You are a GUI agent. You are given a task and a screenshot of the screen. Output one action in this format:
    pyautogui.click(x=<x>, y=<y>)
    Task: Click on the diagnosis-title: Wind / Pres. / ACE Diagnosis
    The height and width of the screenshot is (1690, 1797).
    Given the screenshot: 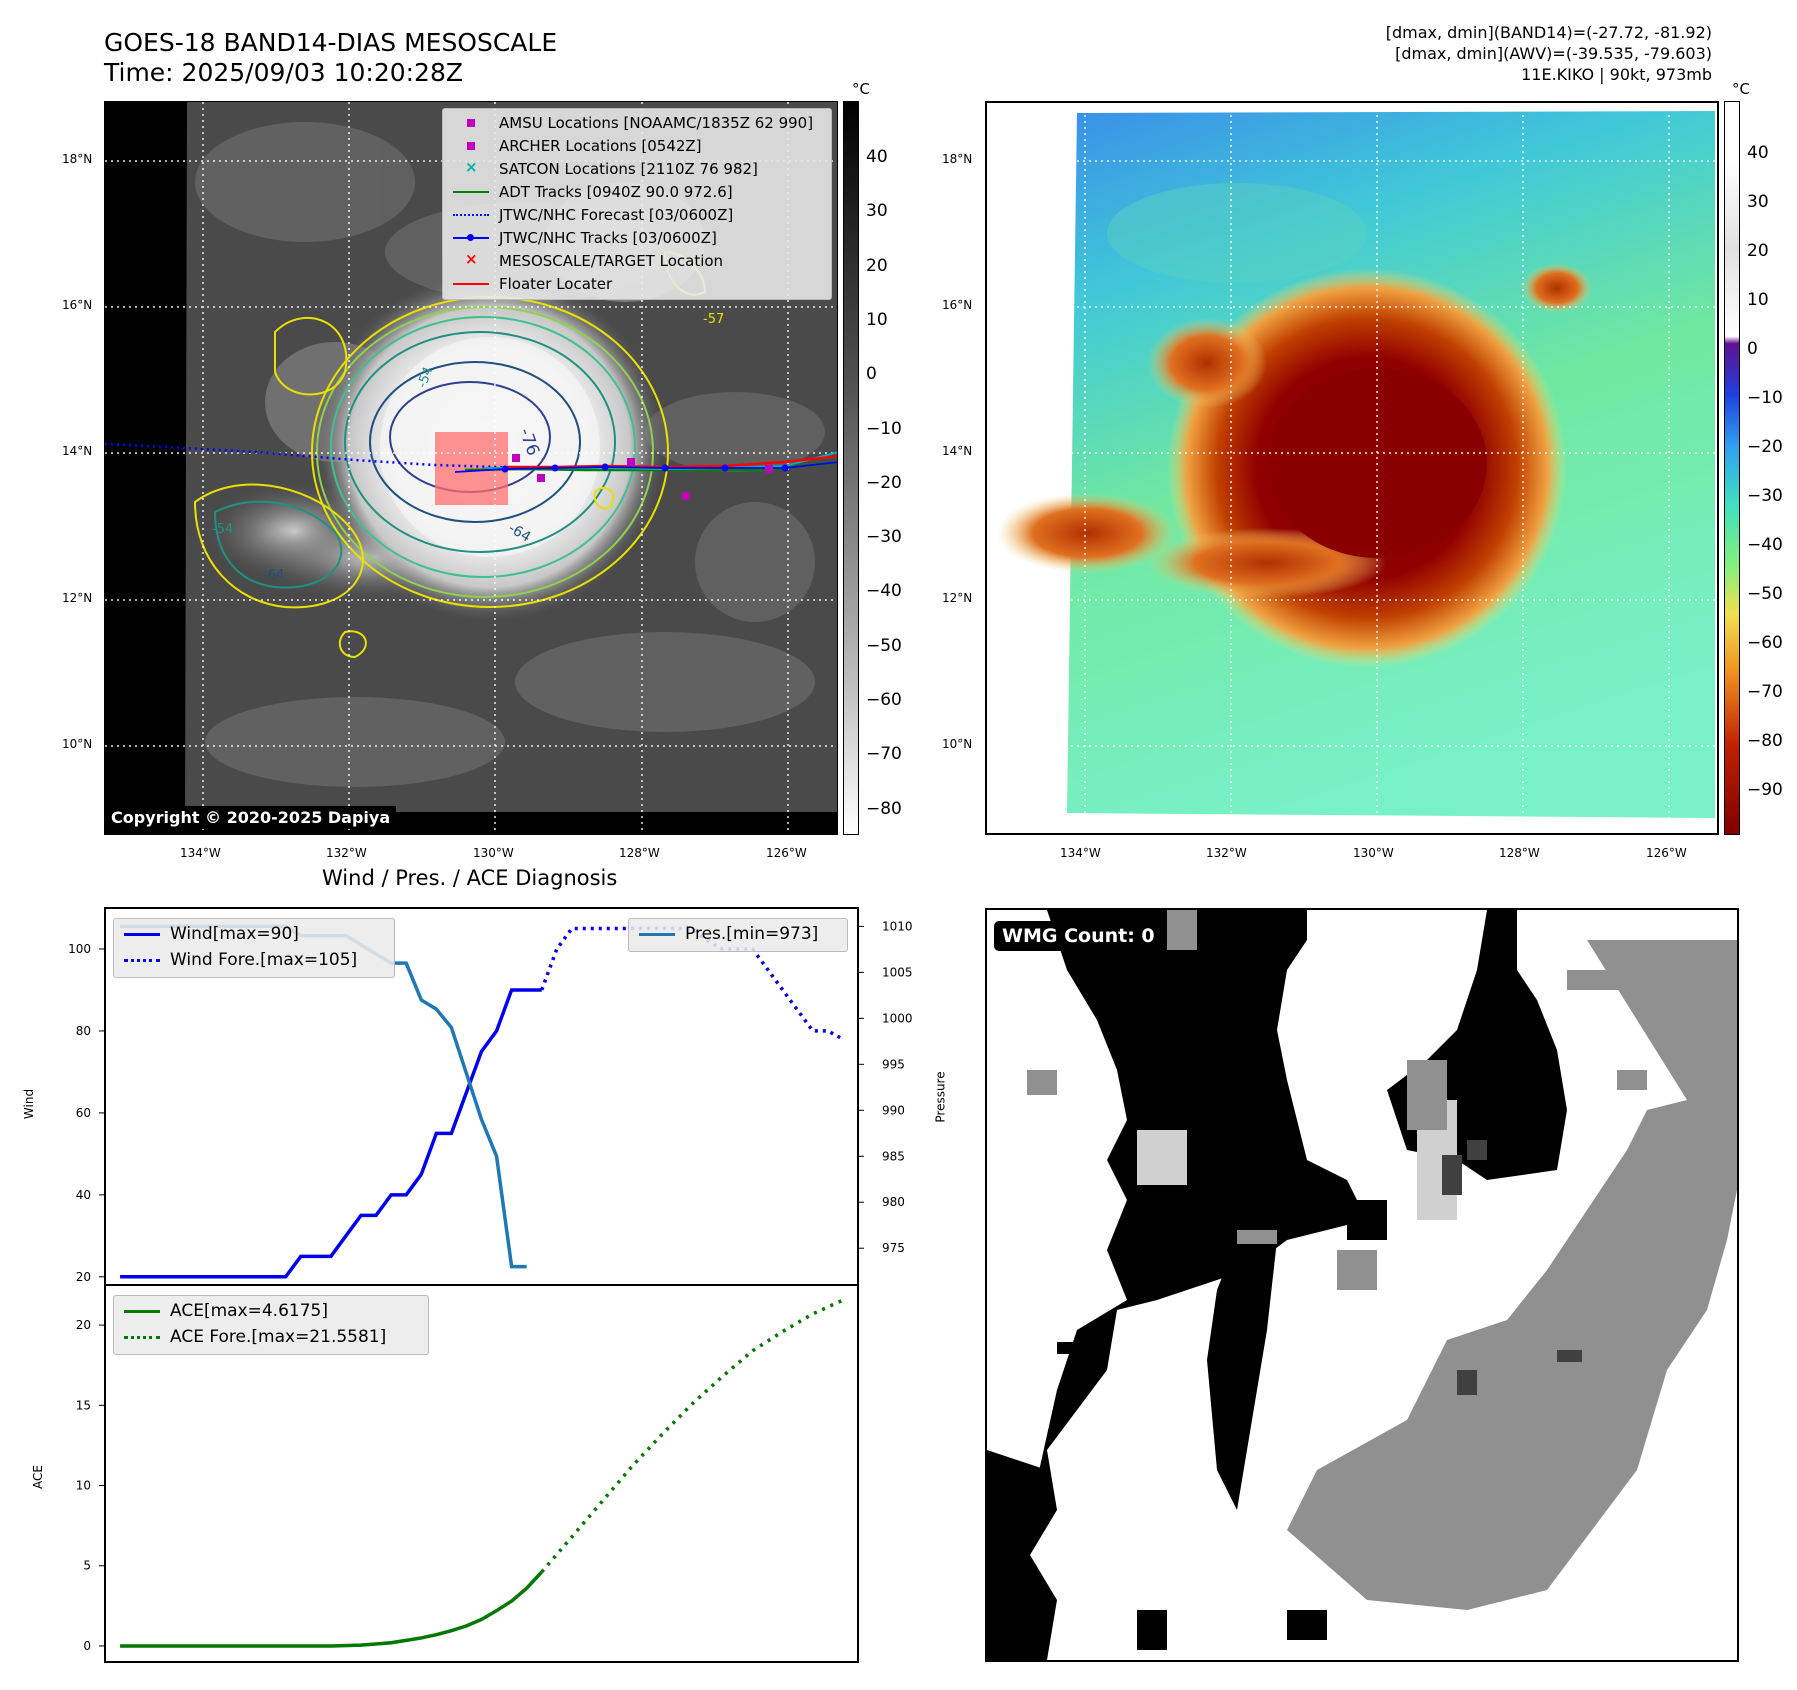 What is the action you would take?
    pyautogui.click(x=470, y=878)
    